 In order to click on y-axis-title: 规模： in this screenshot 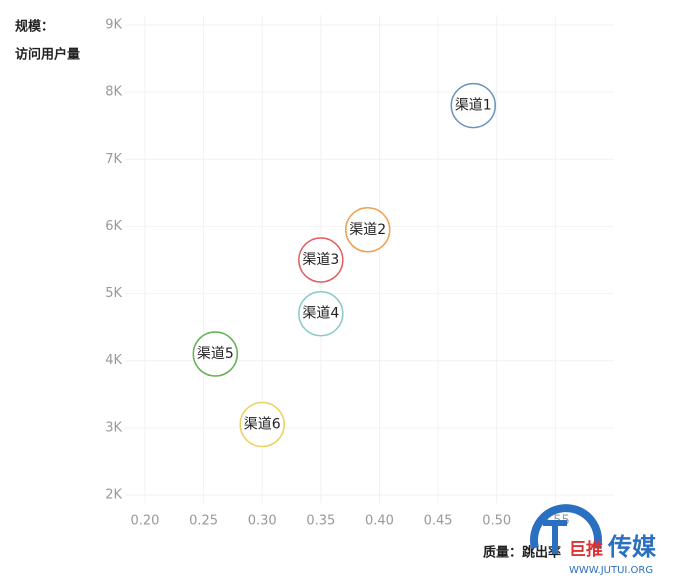, I will do `click(34, 27)`.